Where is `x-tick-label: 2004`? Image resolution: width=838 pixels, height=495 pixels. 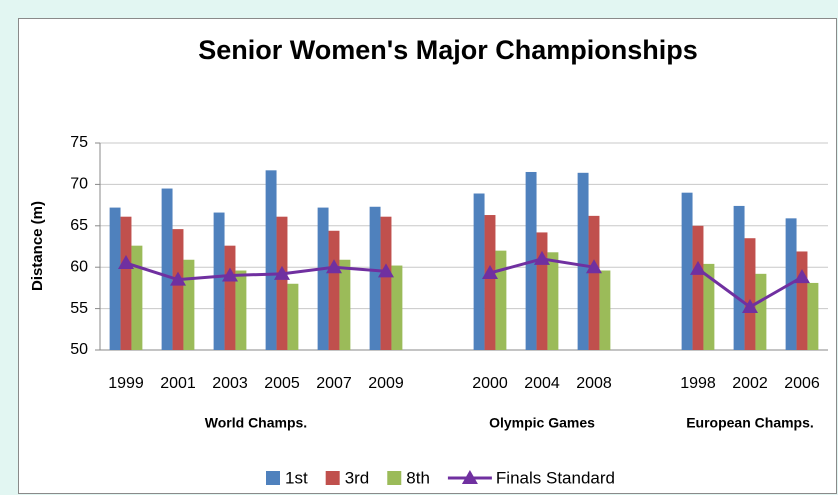
x-tick-label: 2004 is located at coordinates (542, 383).